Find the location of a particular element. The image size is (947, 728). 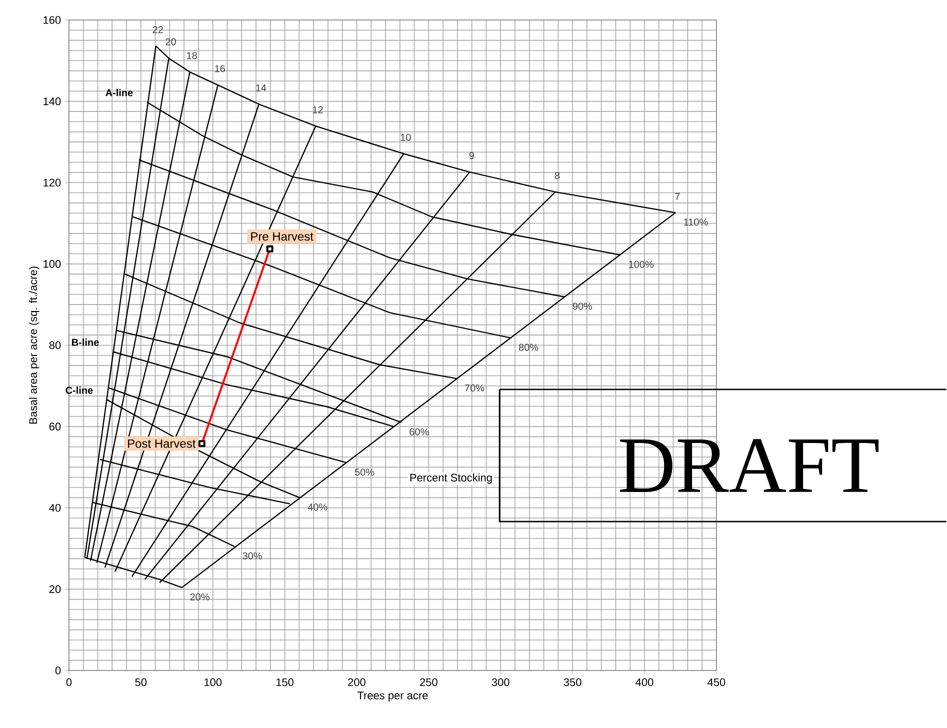

y-tick-label: 80 is located at coordinates (55, 345).